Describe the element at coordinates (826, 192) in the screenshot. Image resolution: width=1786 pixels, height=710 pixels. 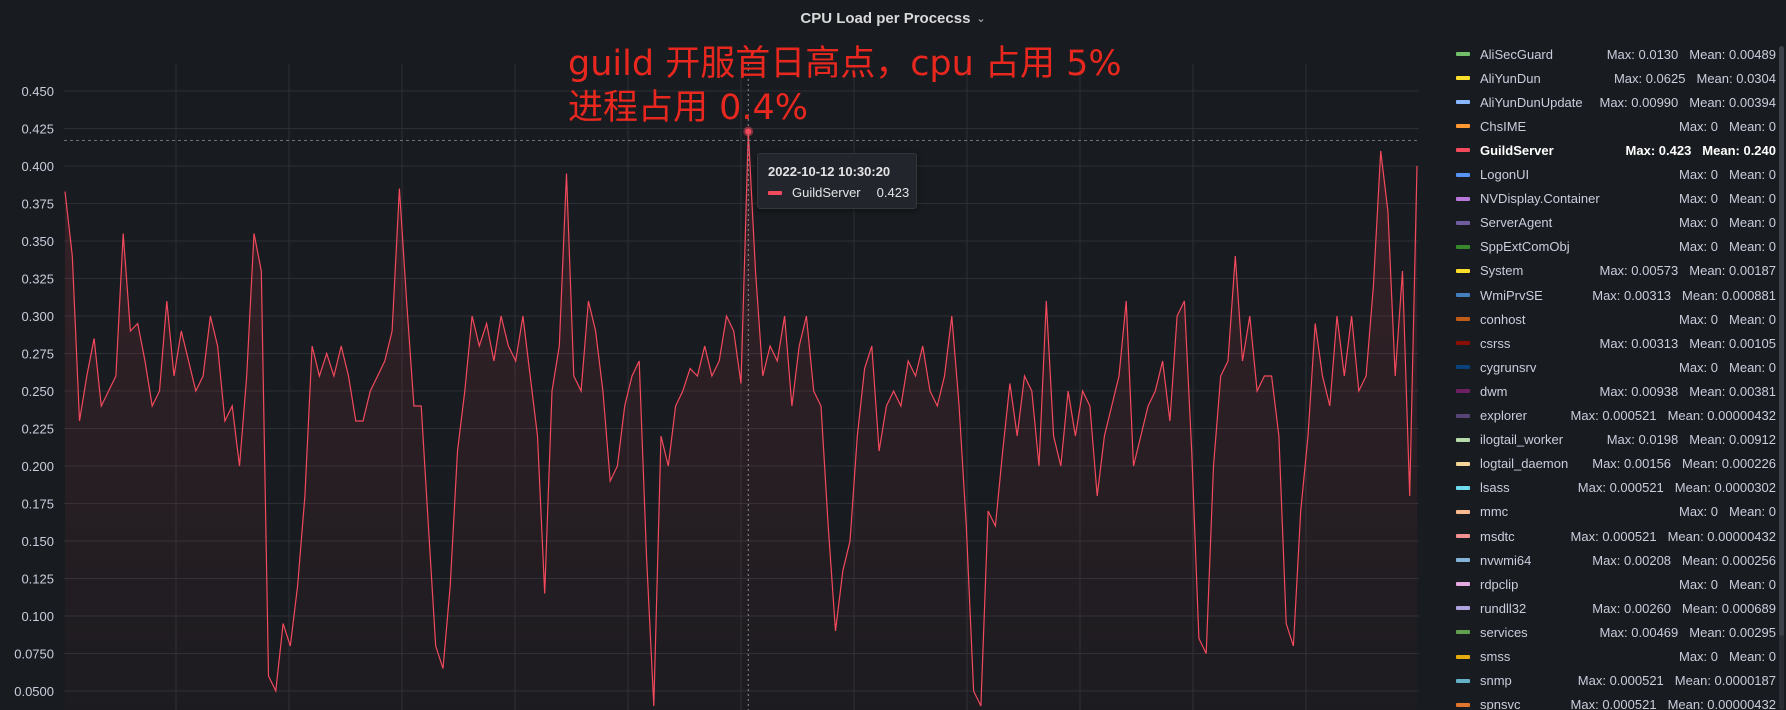
I see `tooltip-series-name: GuildServer` at that location.